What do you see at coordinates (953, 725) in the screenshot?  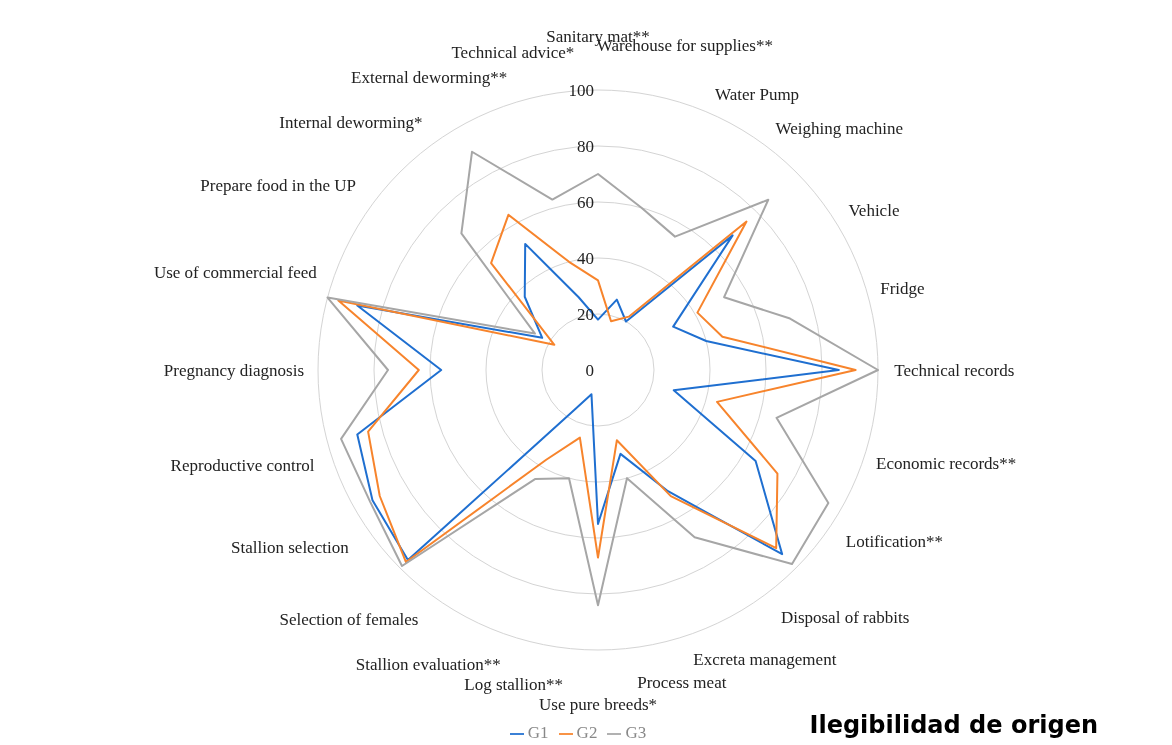 I see `text: Ilegibilidad de origen` at bounding box center [953, 725].